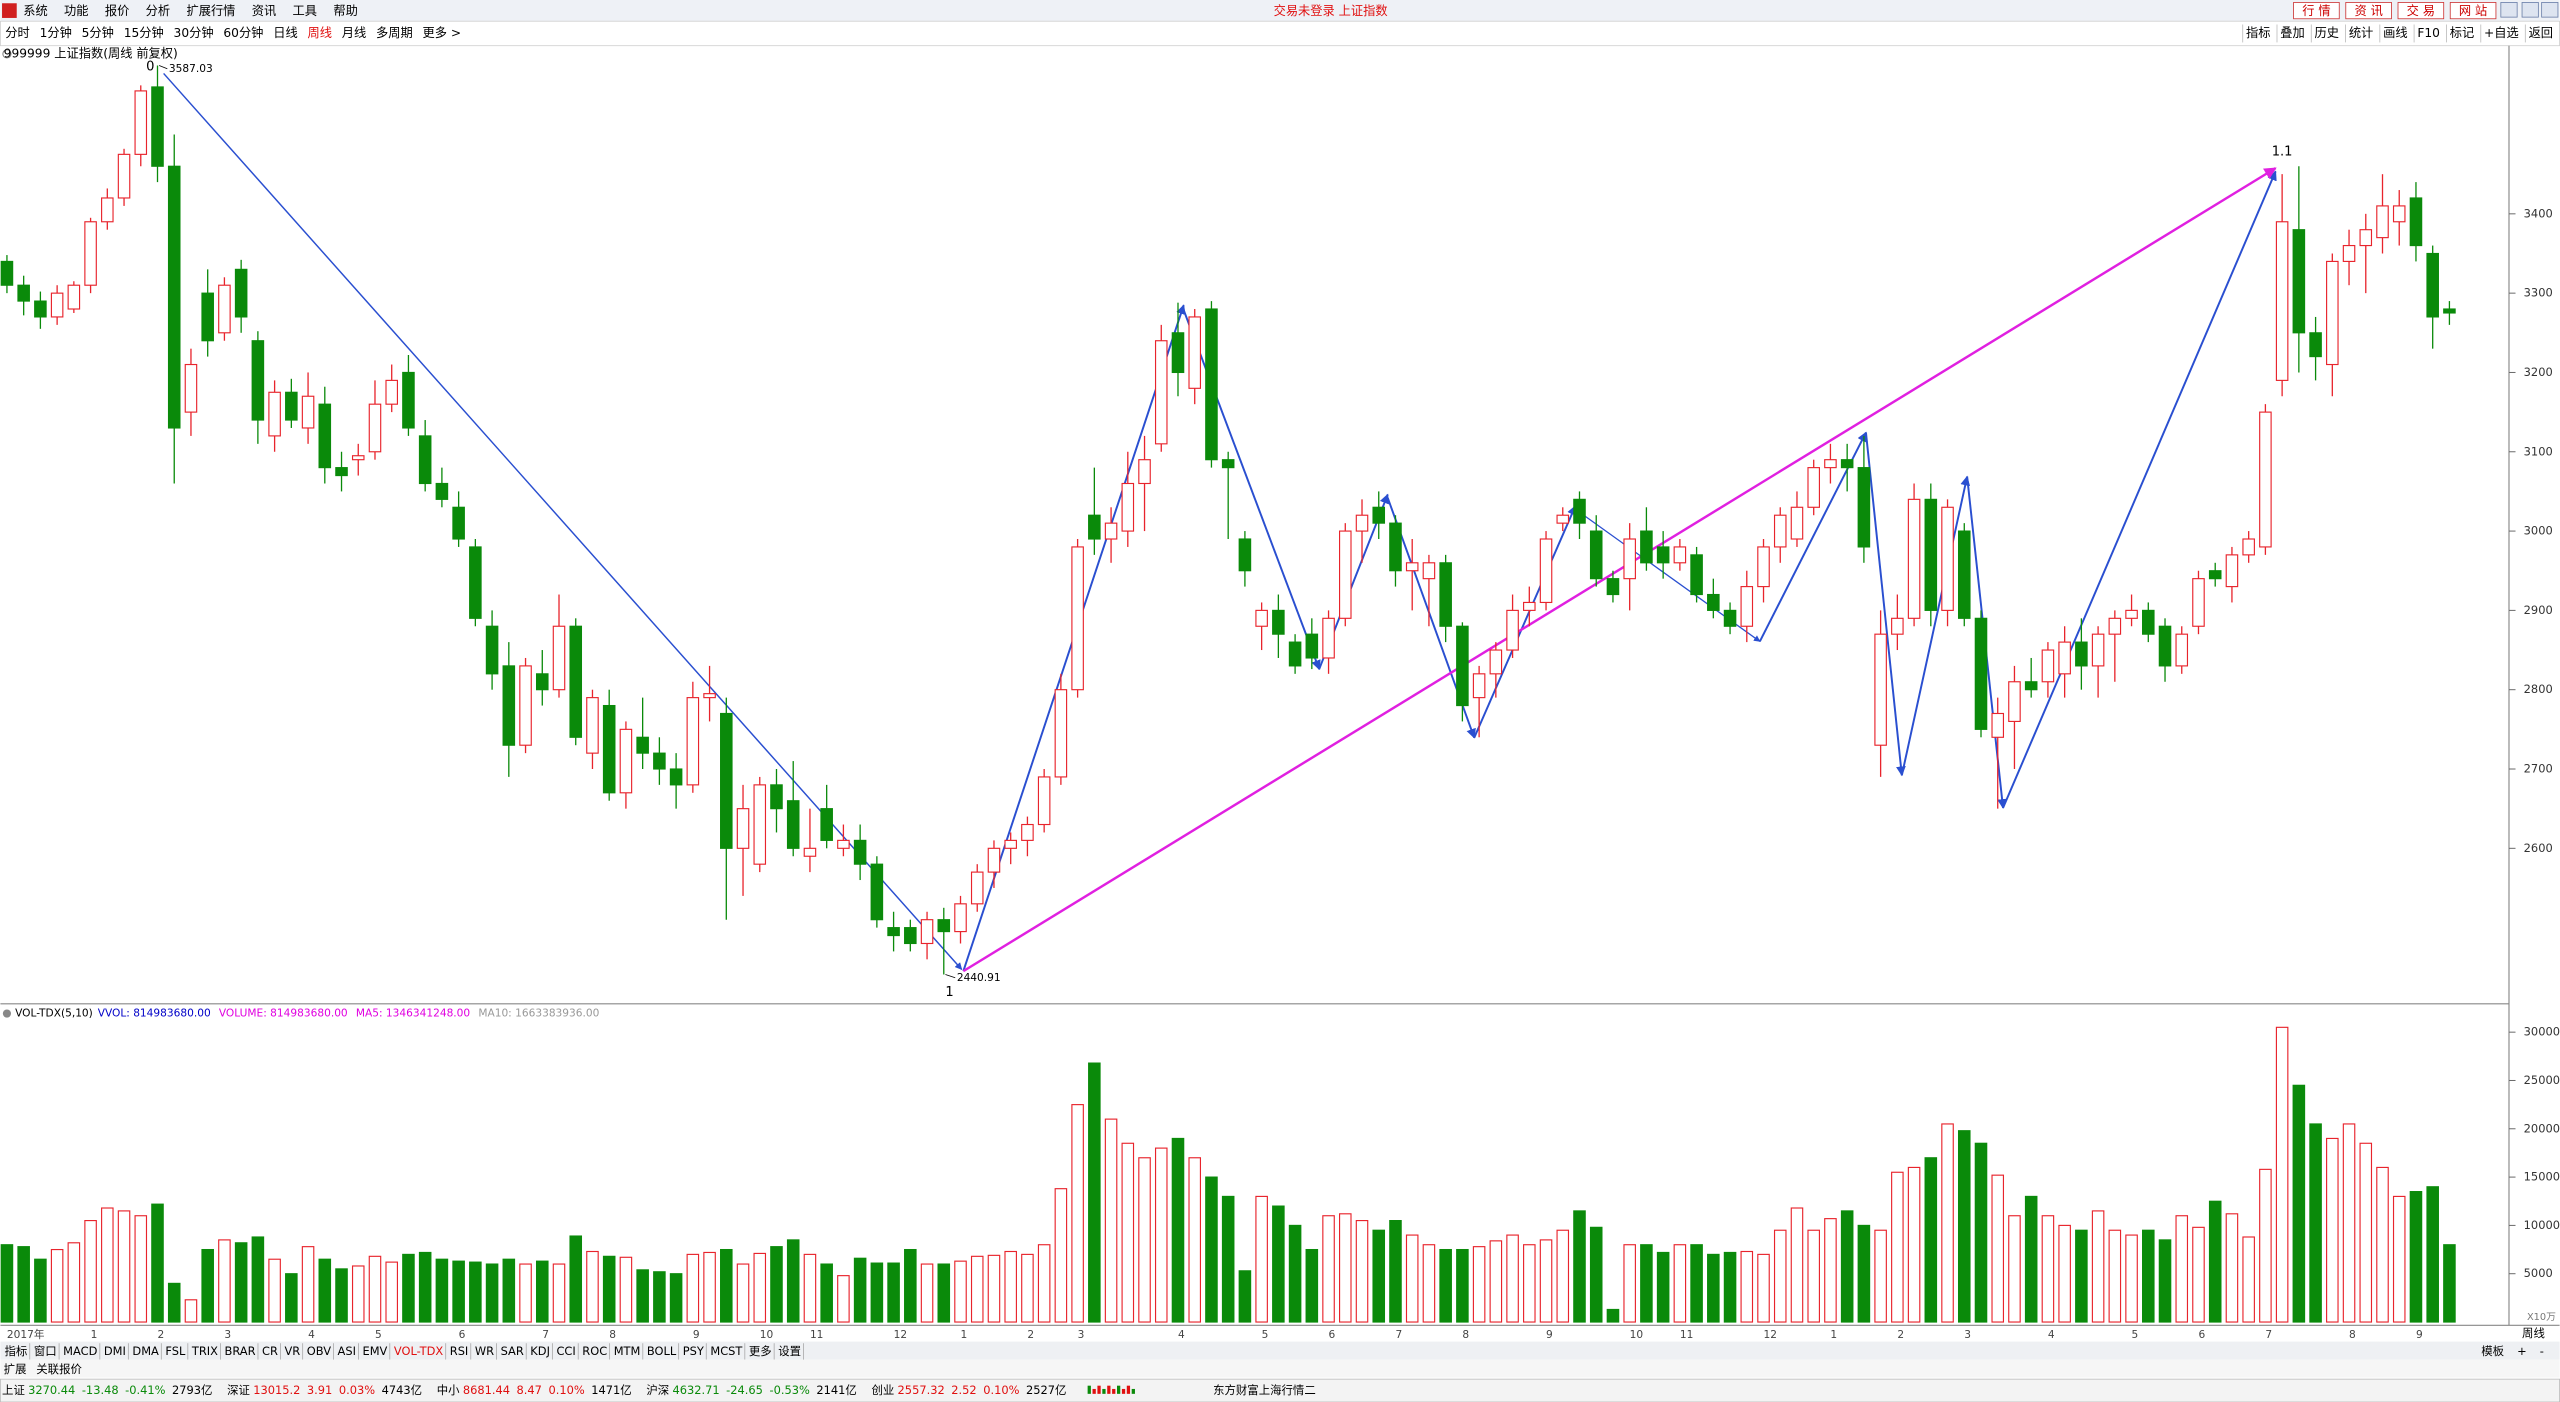 This screenshot has height=1402, width=2560. I want to click on indicator-tab: VOL-TDX, so click(419, 1351).